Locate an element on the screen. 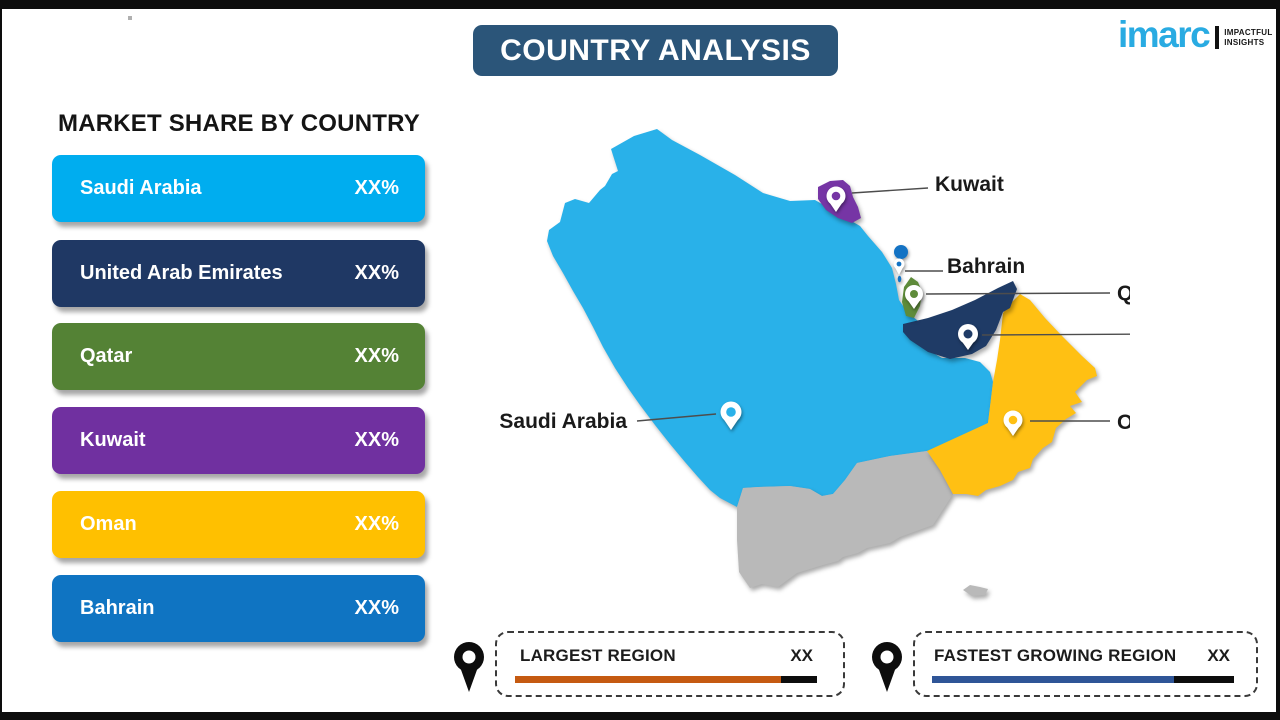  largest-region-bar is located at coordinates (666, 679).